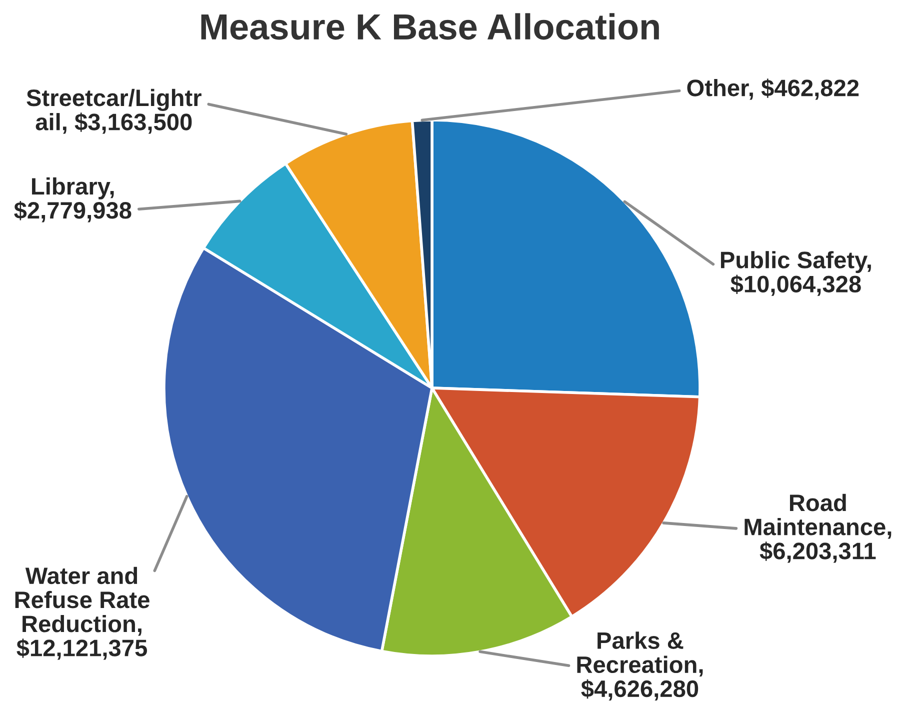  I want to click on slice-label: Water and Refuse Rate Reduction, $12,121,375, so click(82, 613).